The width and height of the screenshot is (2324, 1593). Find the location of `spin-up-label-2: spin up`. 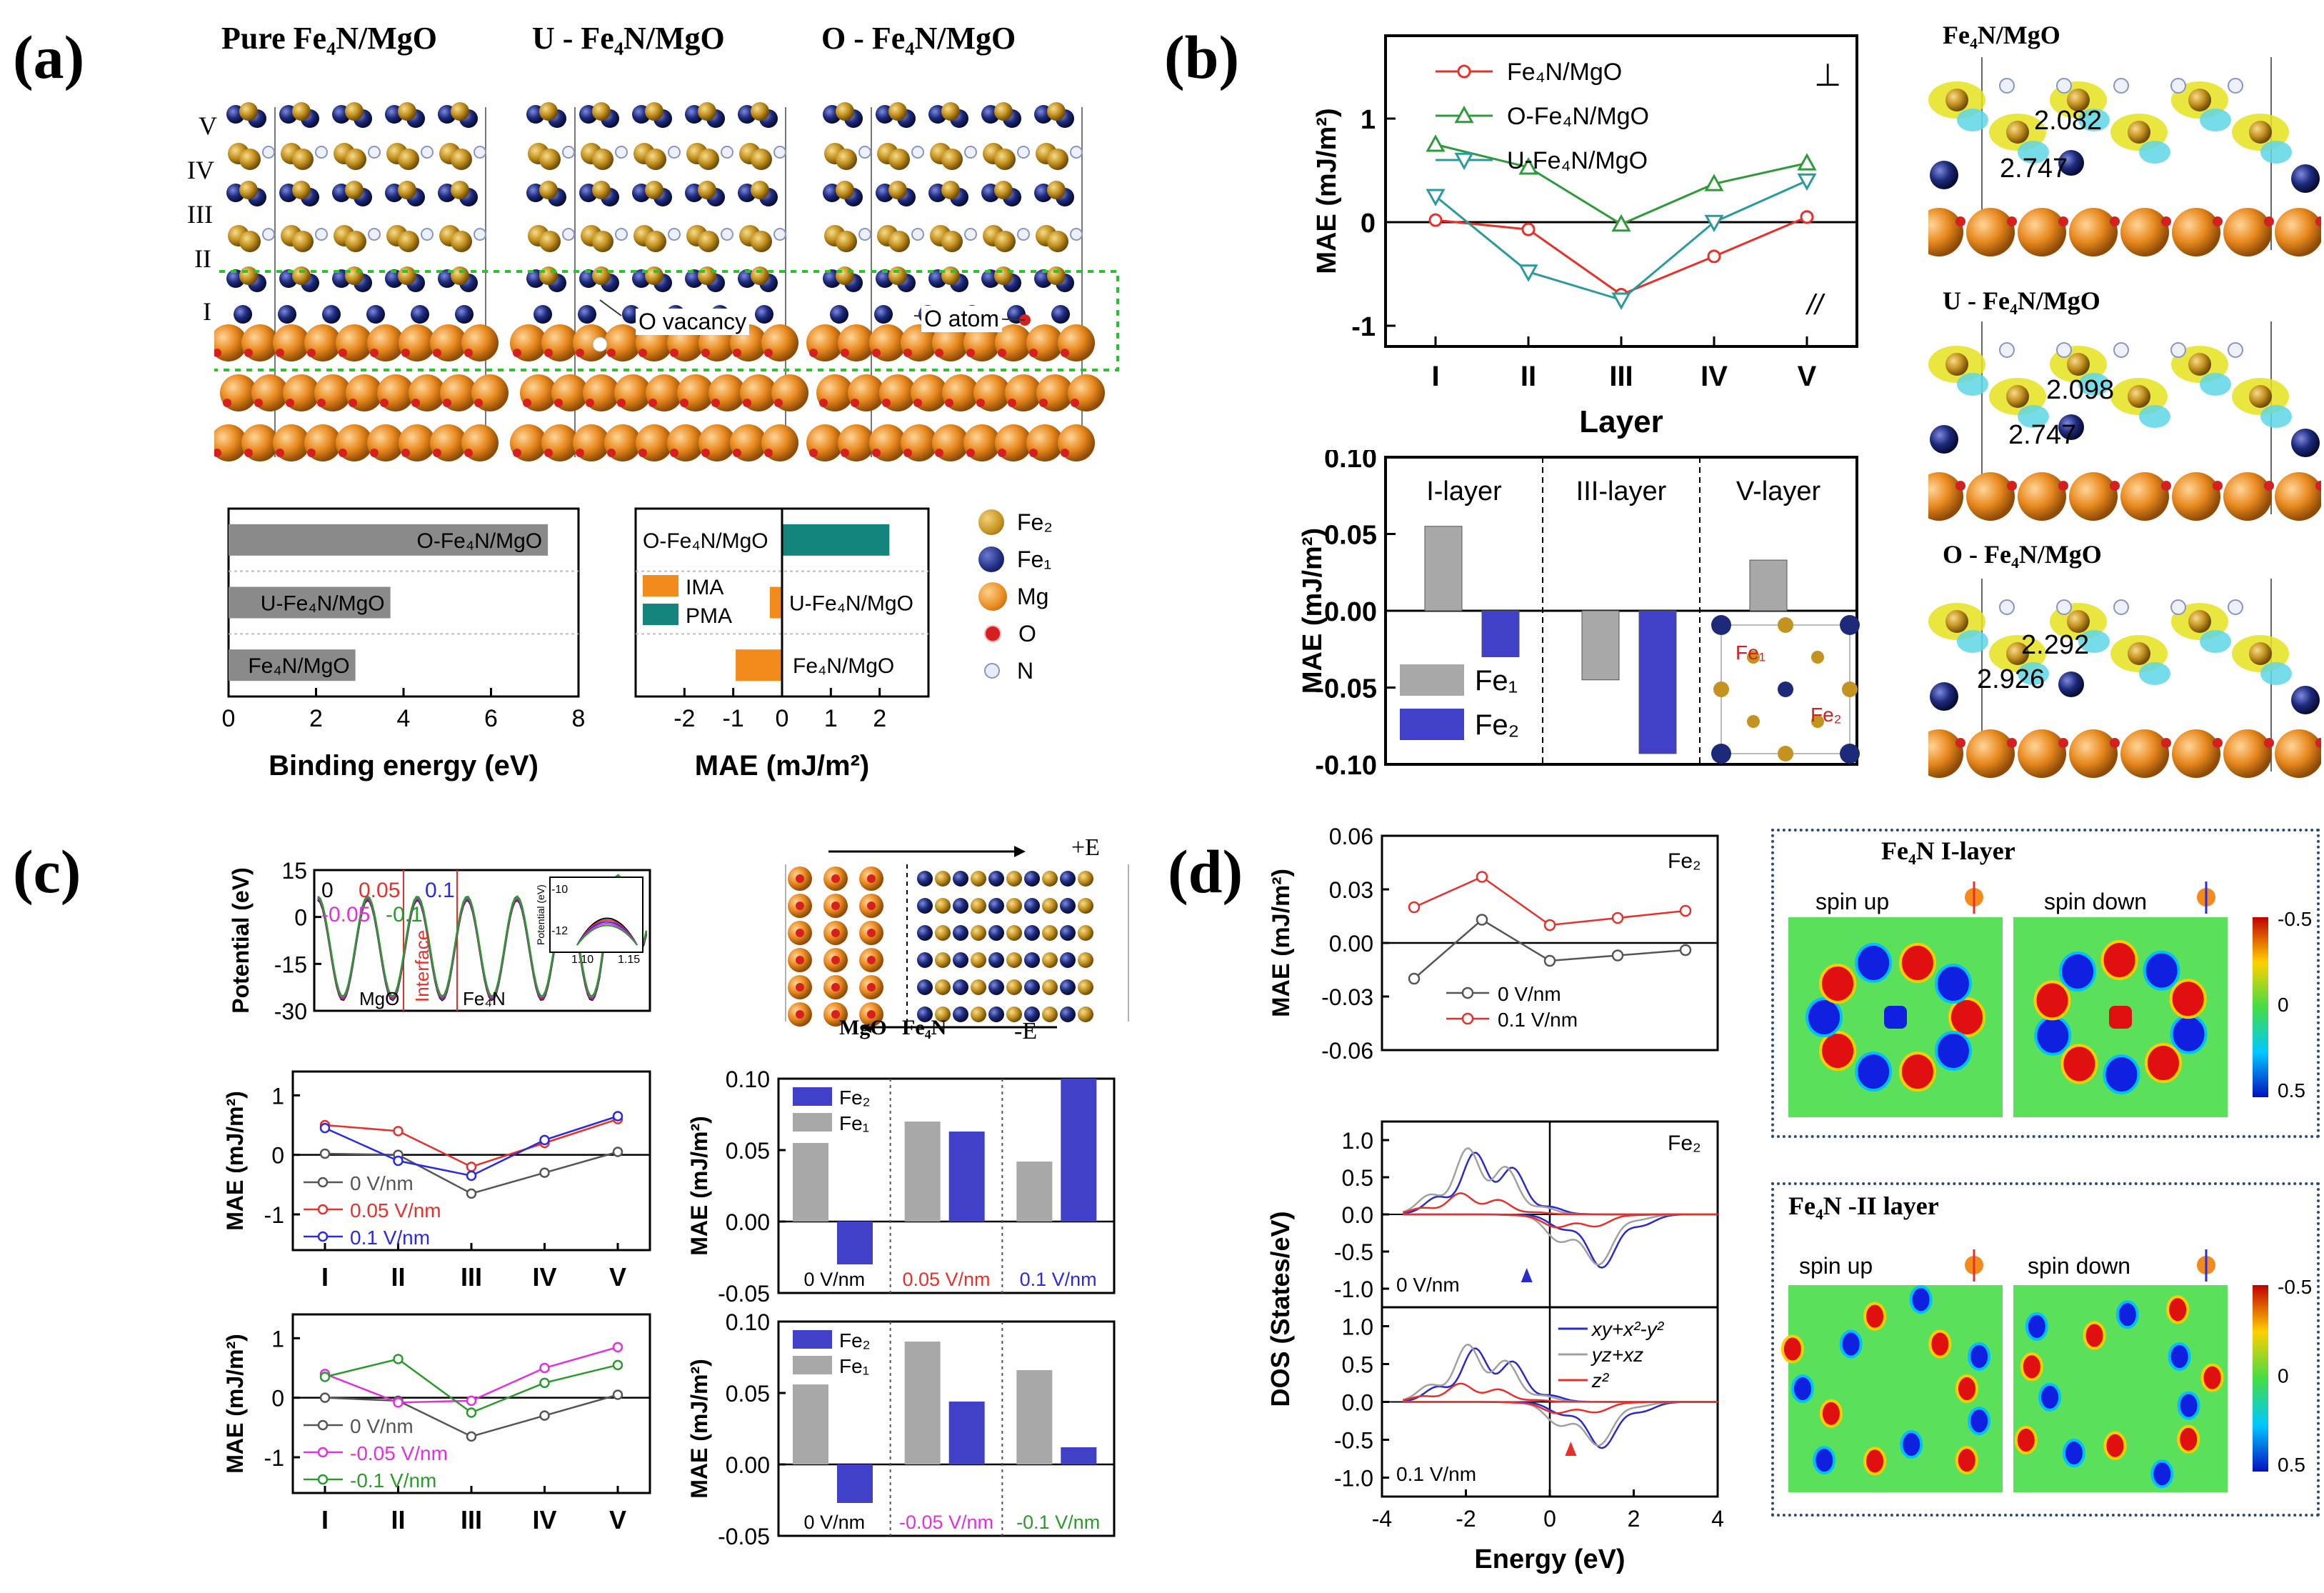

spin-up-label-2: spin up is located at coordinates (1836, 1266).